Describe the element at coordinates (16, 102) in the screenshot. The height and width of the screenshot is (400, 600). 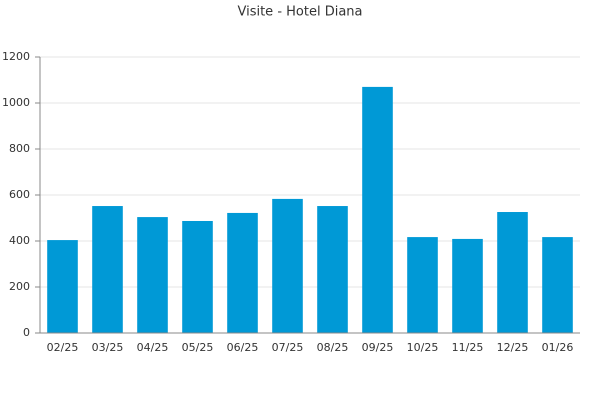
I see `y-tick-label: 1000` at that location.